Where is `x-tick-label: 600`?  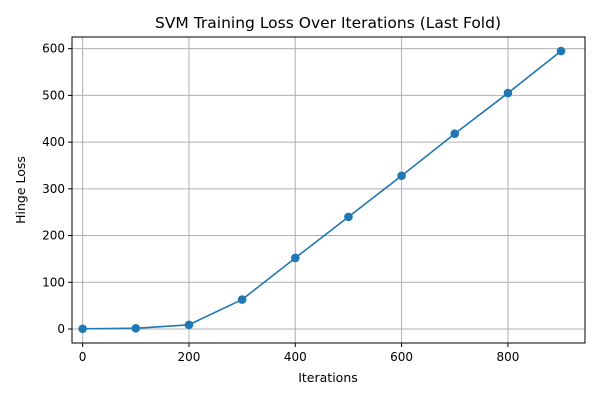
x-tick-label: 600 is located at coordinates (401, 357).